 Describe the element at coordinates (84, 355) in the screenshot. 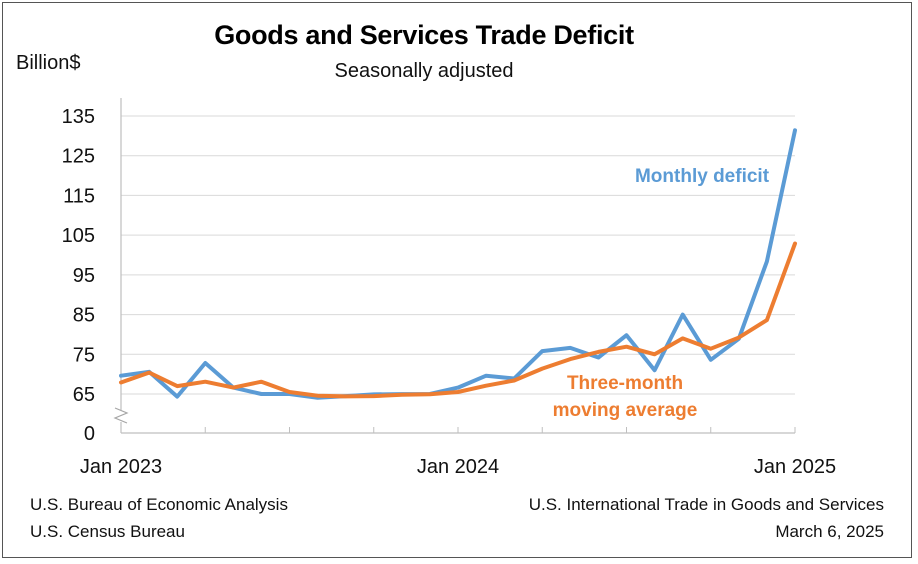

I see `y-tick-label: 75` at that location.